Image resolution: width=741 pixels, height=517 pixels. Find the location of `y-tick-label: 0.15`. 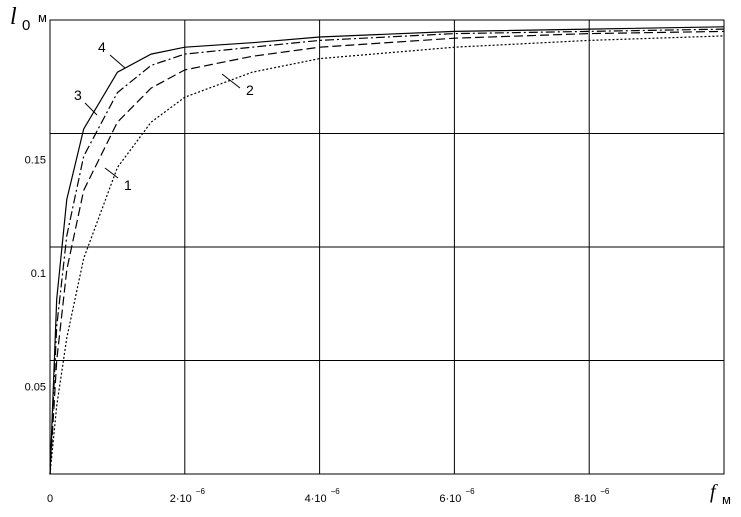

y-tick-label: 0.15 is located at coordinates (35, 161).